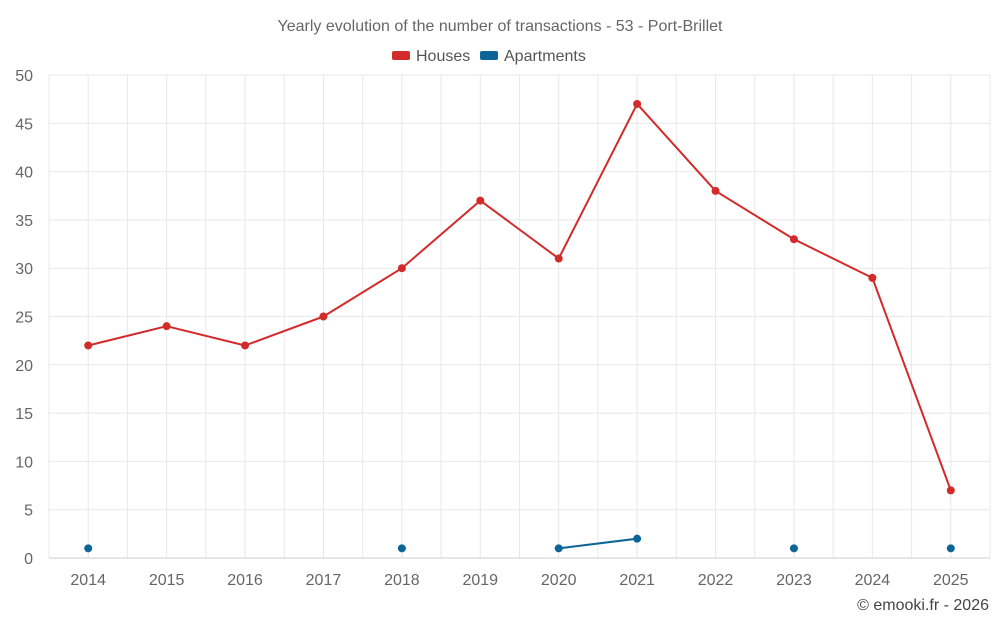  Describe the element at coordinates (559, 580) in the screenshot. I see `x-tick-label: 2020` at that location.